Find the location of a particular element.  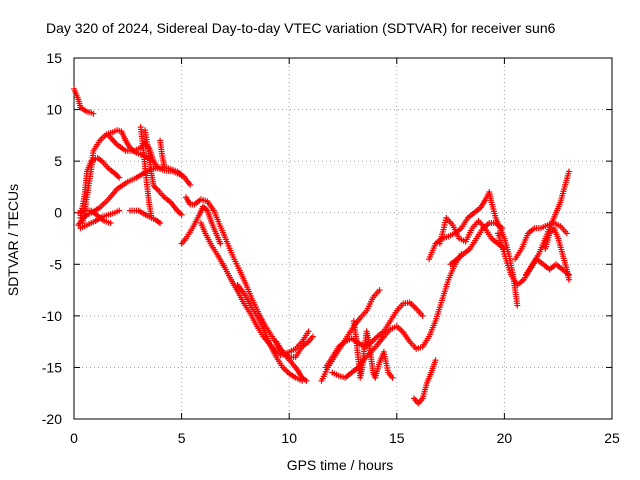

y-tick-labels: -20 -15 -10 -5 0 5 10 15 is located at coordinates (52, 238).